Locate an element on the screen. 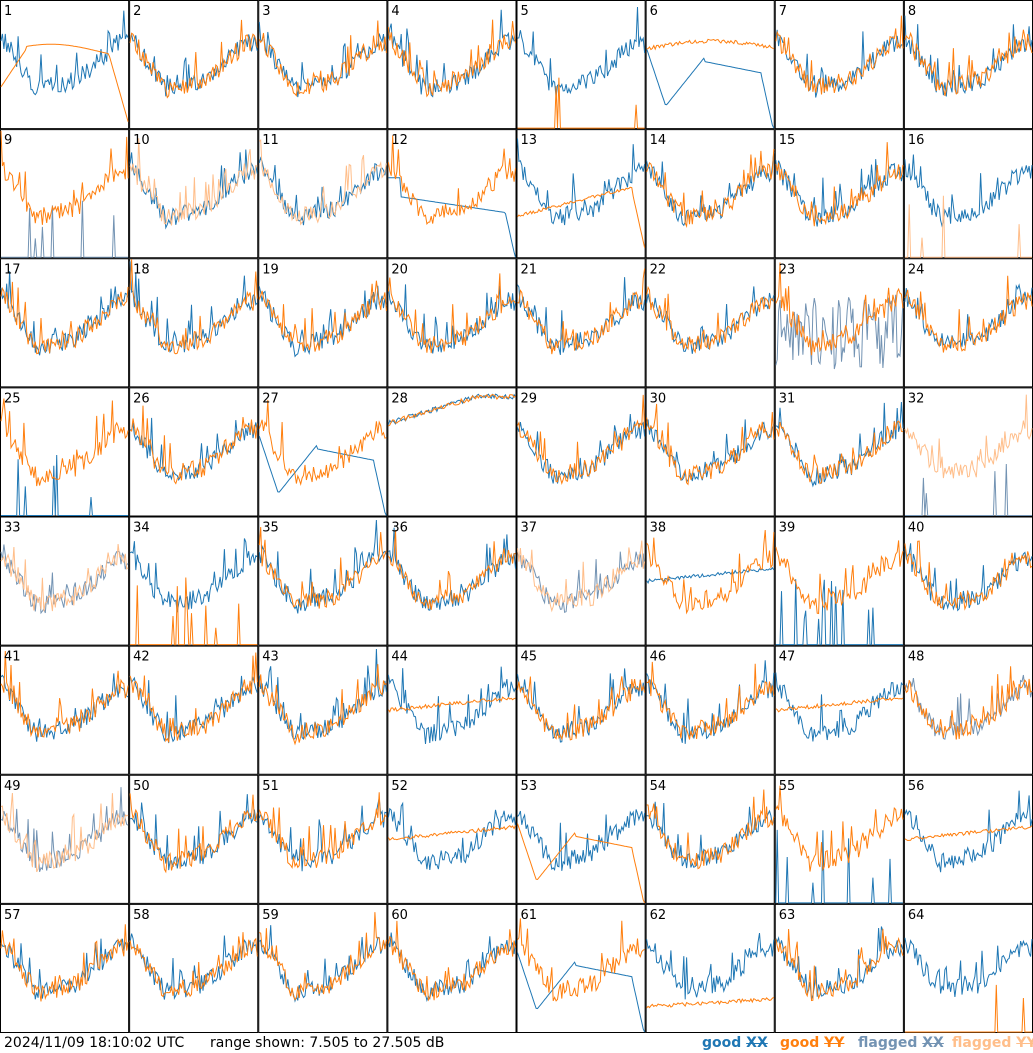 Image resolution: width=1033 pixels, height=1053 pixels. legend-pol: XX is located at coordinates (933, 1043).